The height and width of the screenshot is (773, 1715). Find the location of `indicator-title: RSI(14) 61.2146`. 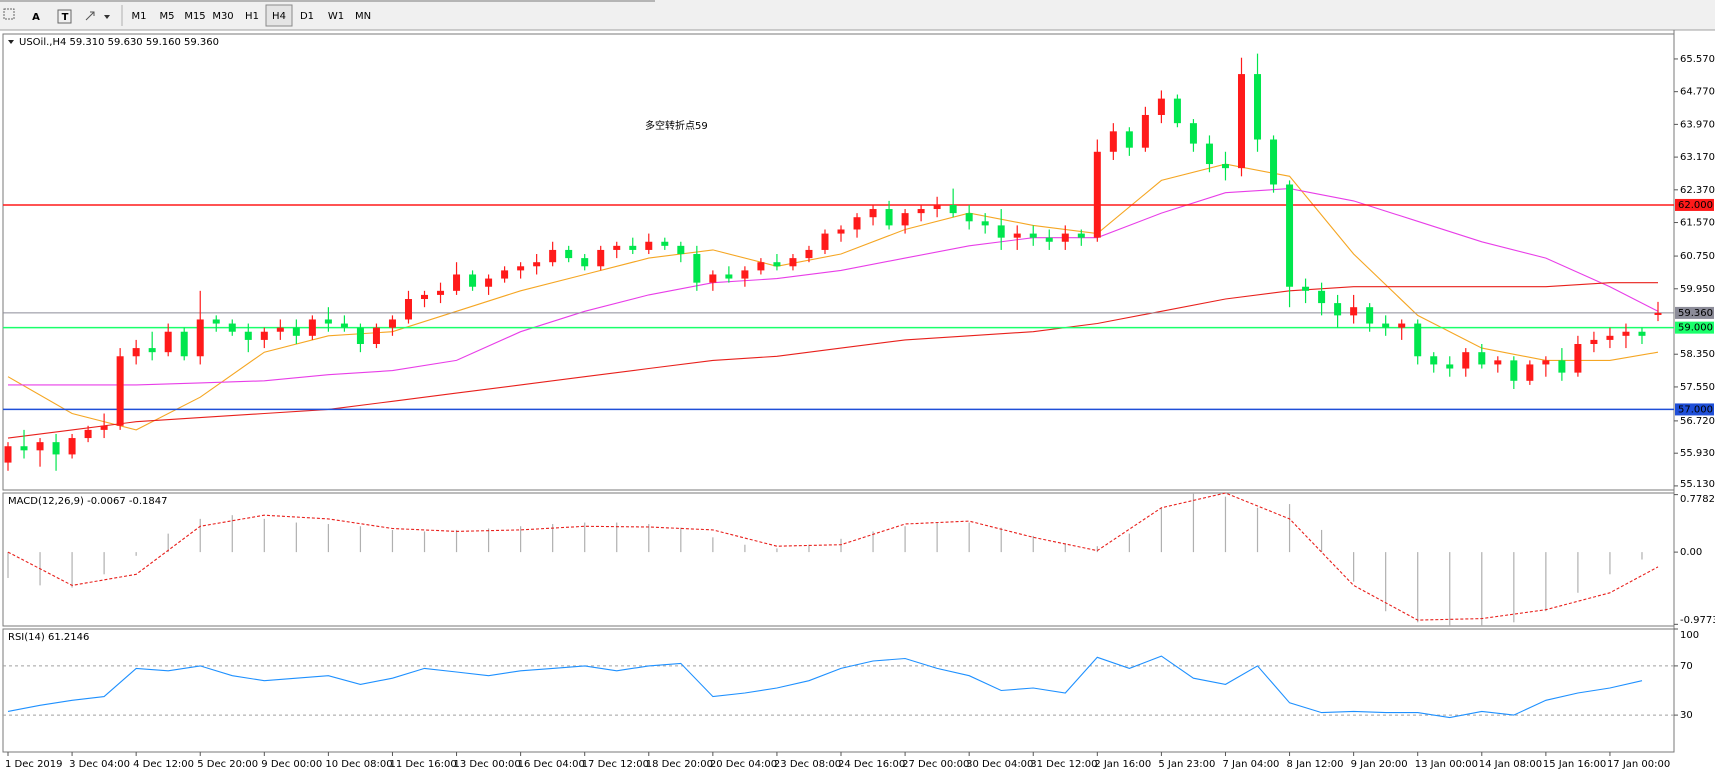

indicator-title: RSI(14) 61.2146 is located at coordinates (48, 637).